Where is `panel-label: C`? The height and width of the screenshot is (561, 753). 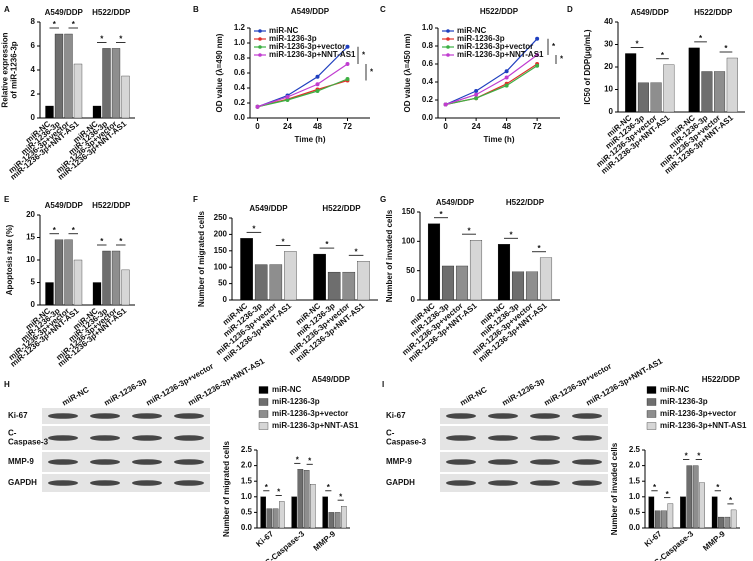
panel-label: C is located at coordinates (383, 9).